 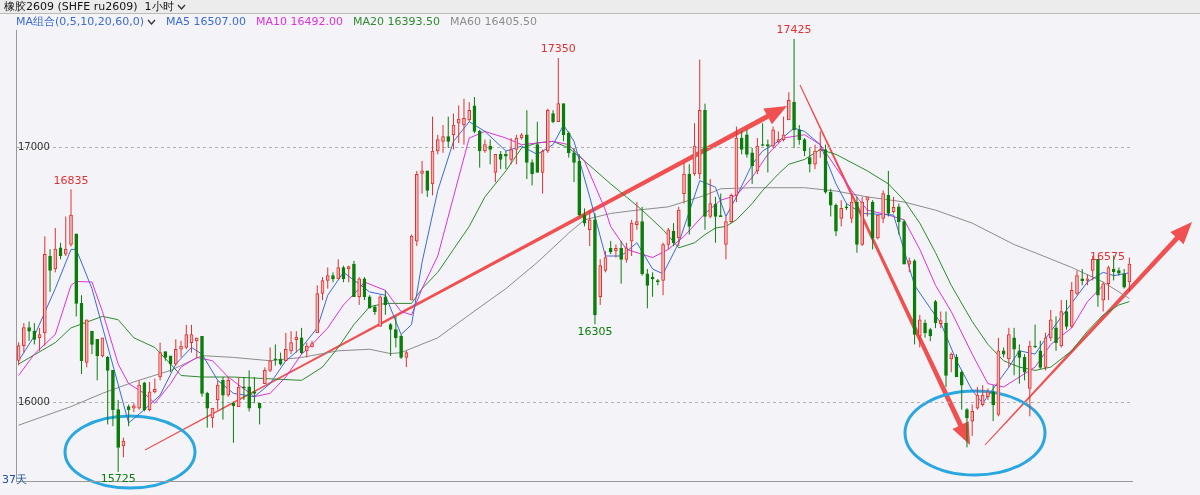 What do you see at coordinates (14, 479) in the screenshot?
I see `annotation: 37天` at bounding box center [14, 479].